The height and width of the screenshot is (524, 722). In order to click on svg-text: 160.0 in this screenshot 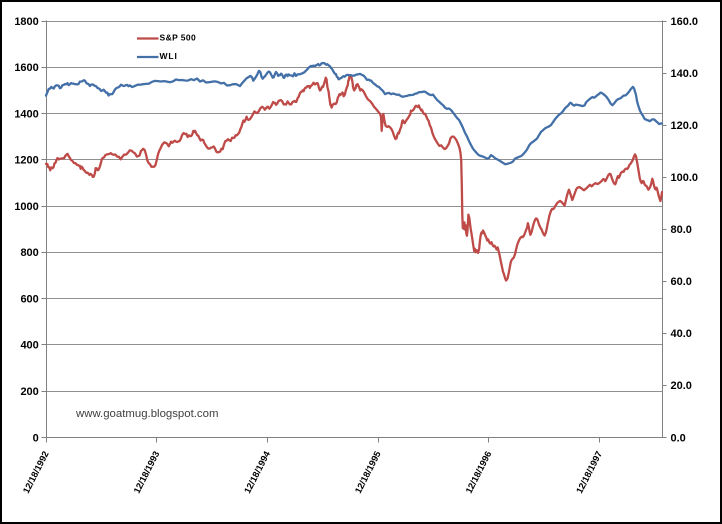, I will do `click(685, 22)`.